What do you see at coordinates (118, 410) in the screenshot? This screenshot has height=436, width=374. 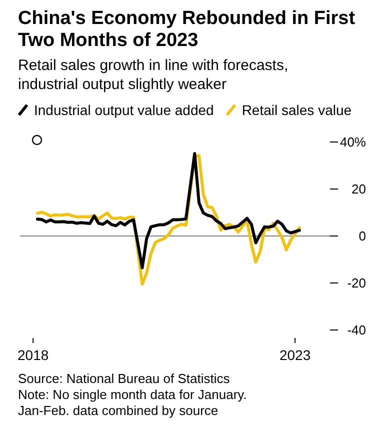 I see `text: Jan-Feb. data combined by source` at bounding box center [118, 410].